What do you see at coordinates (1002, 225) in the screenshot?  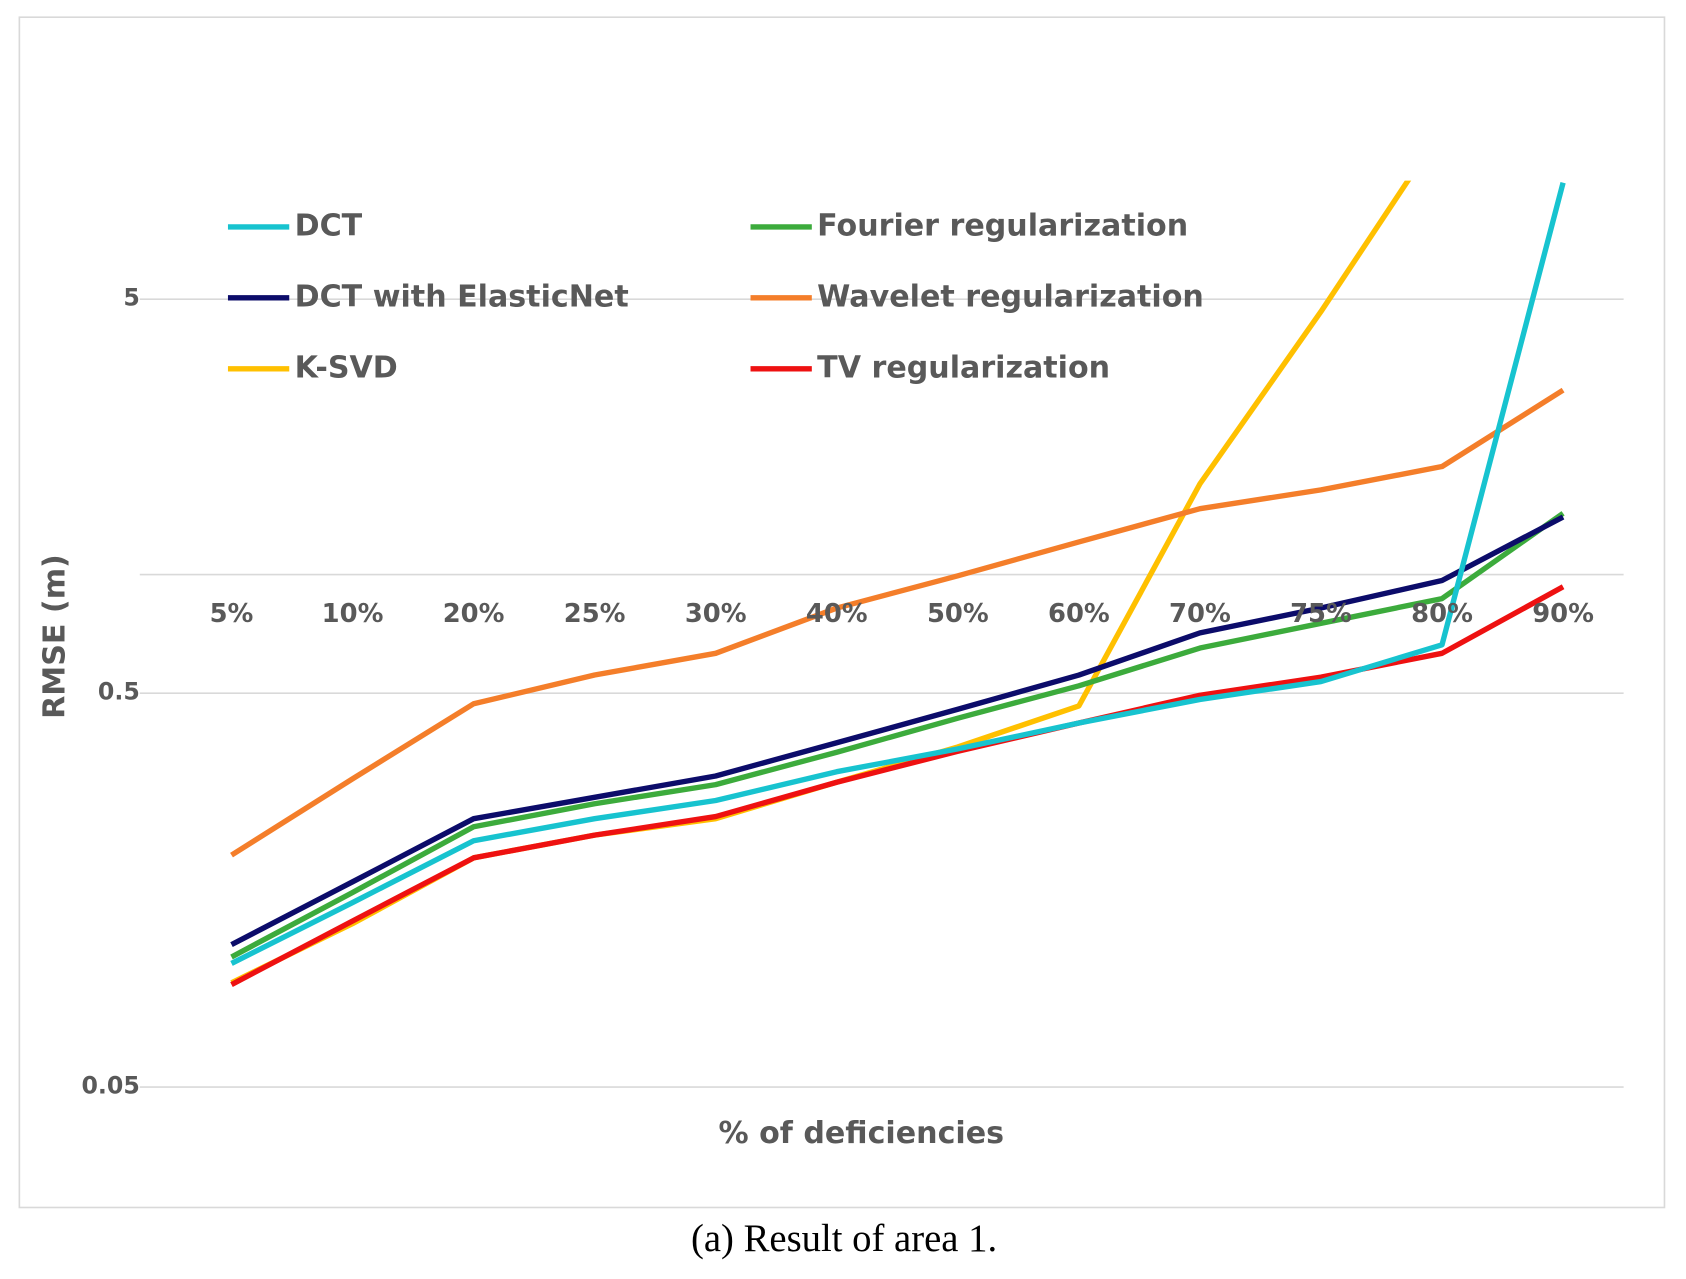 I see `legend-label: Fourier regularization` at bounding box center [1002, 225].